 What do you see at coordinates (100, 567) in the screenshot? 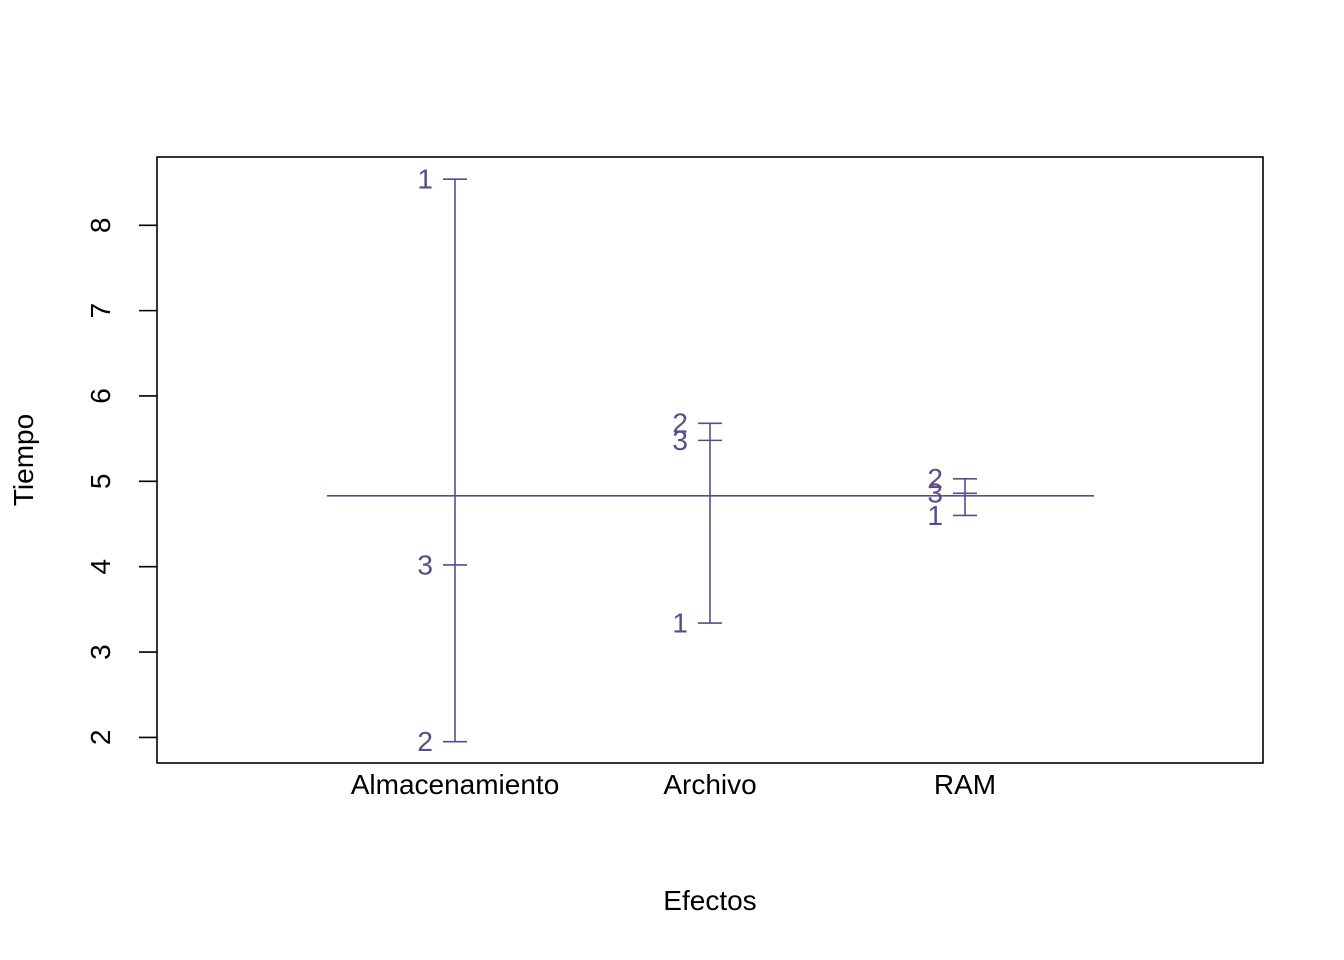
I see `y-tick-label-4: 4` at bounding box center [100, 567].